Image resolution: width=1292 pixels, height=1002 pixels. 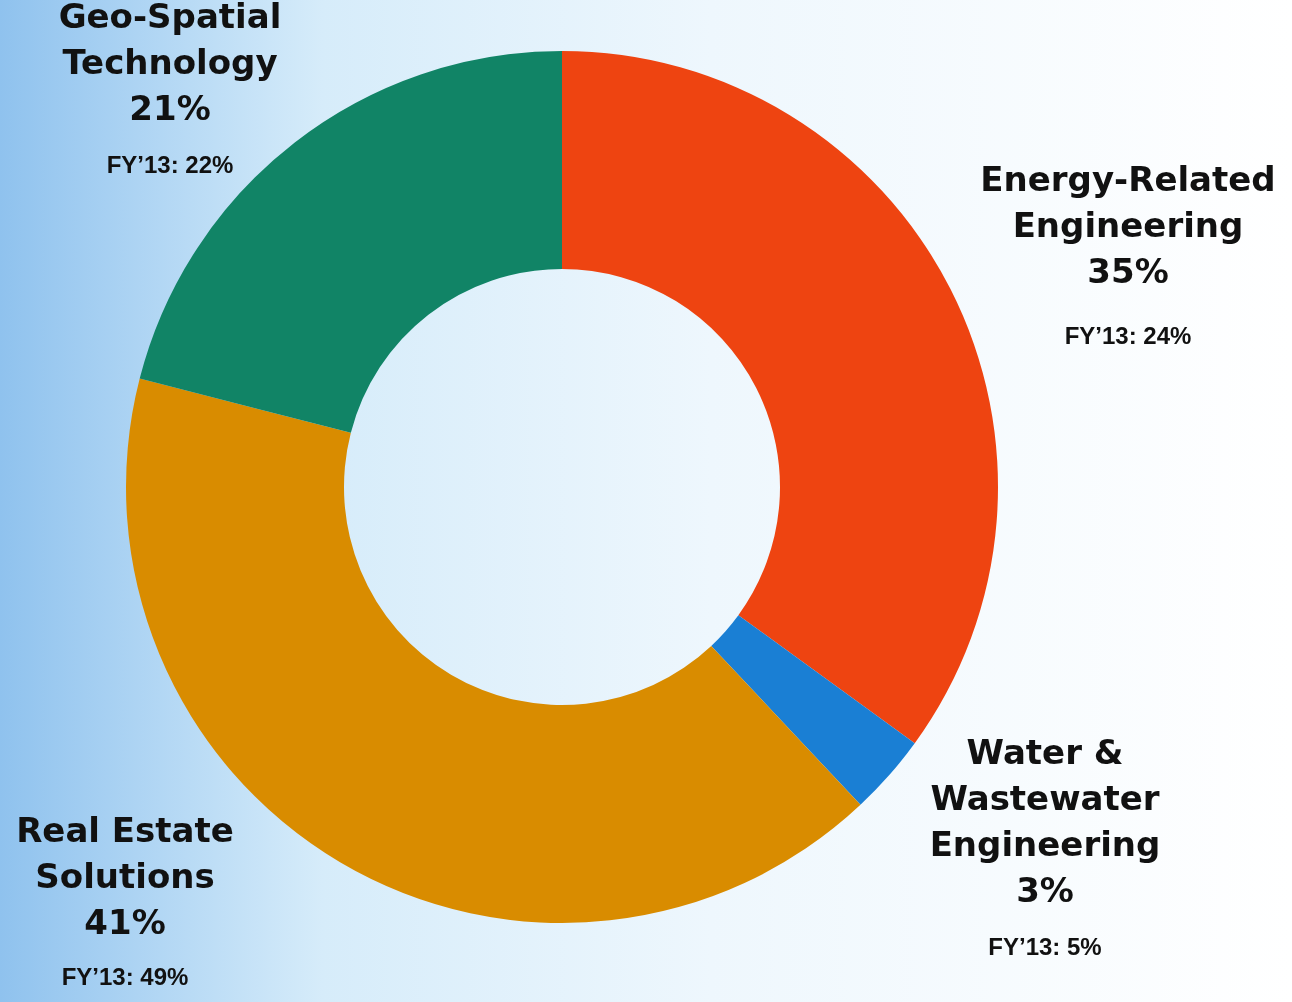 What do you see at coordinates (125, 976) in the screenshot?
I see `text: FY’13: 49%` at bounding box center [125, 976].